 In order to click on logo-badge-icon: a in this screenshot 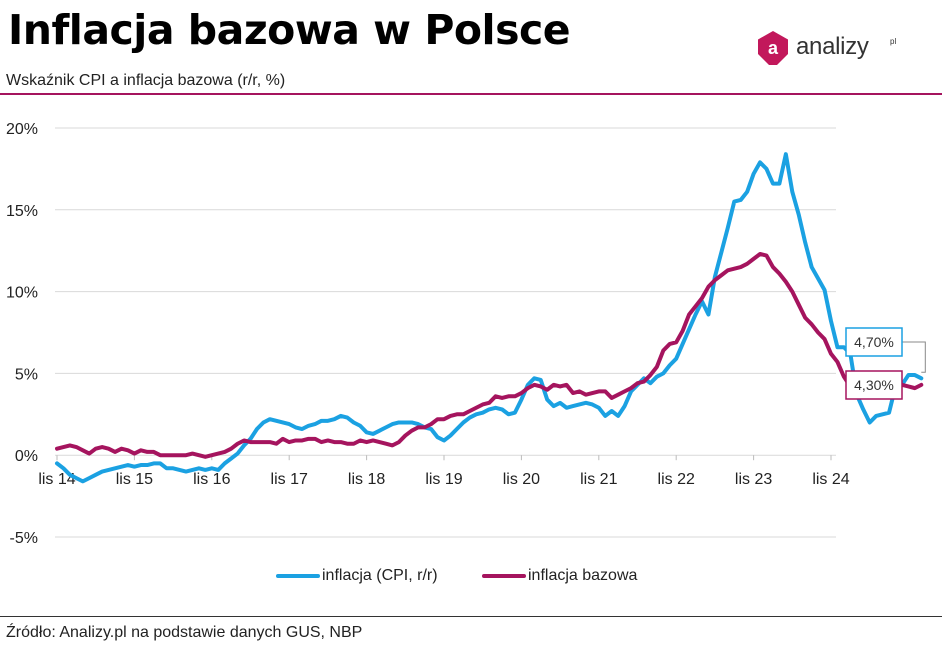, I will do `click(773, 48)`.